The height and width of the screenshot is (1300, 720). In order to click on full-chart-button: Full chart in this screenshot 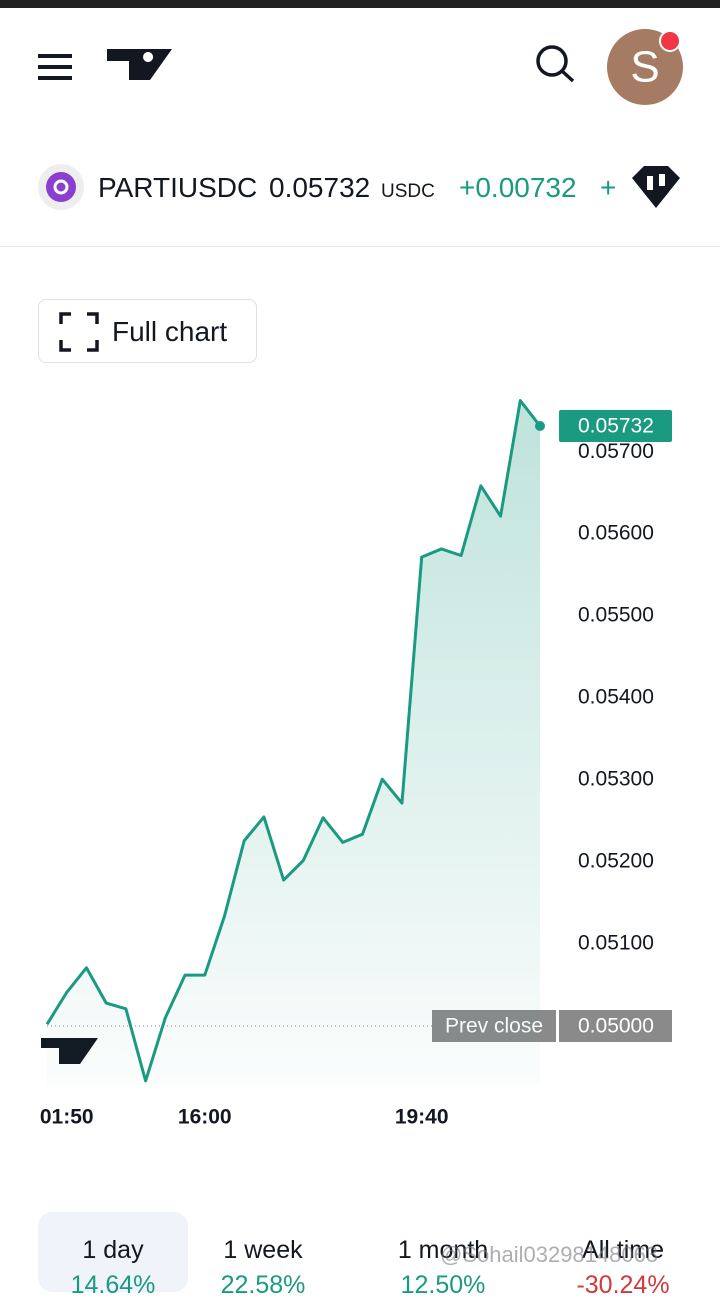, I will do `click(147, 331)`.